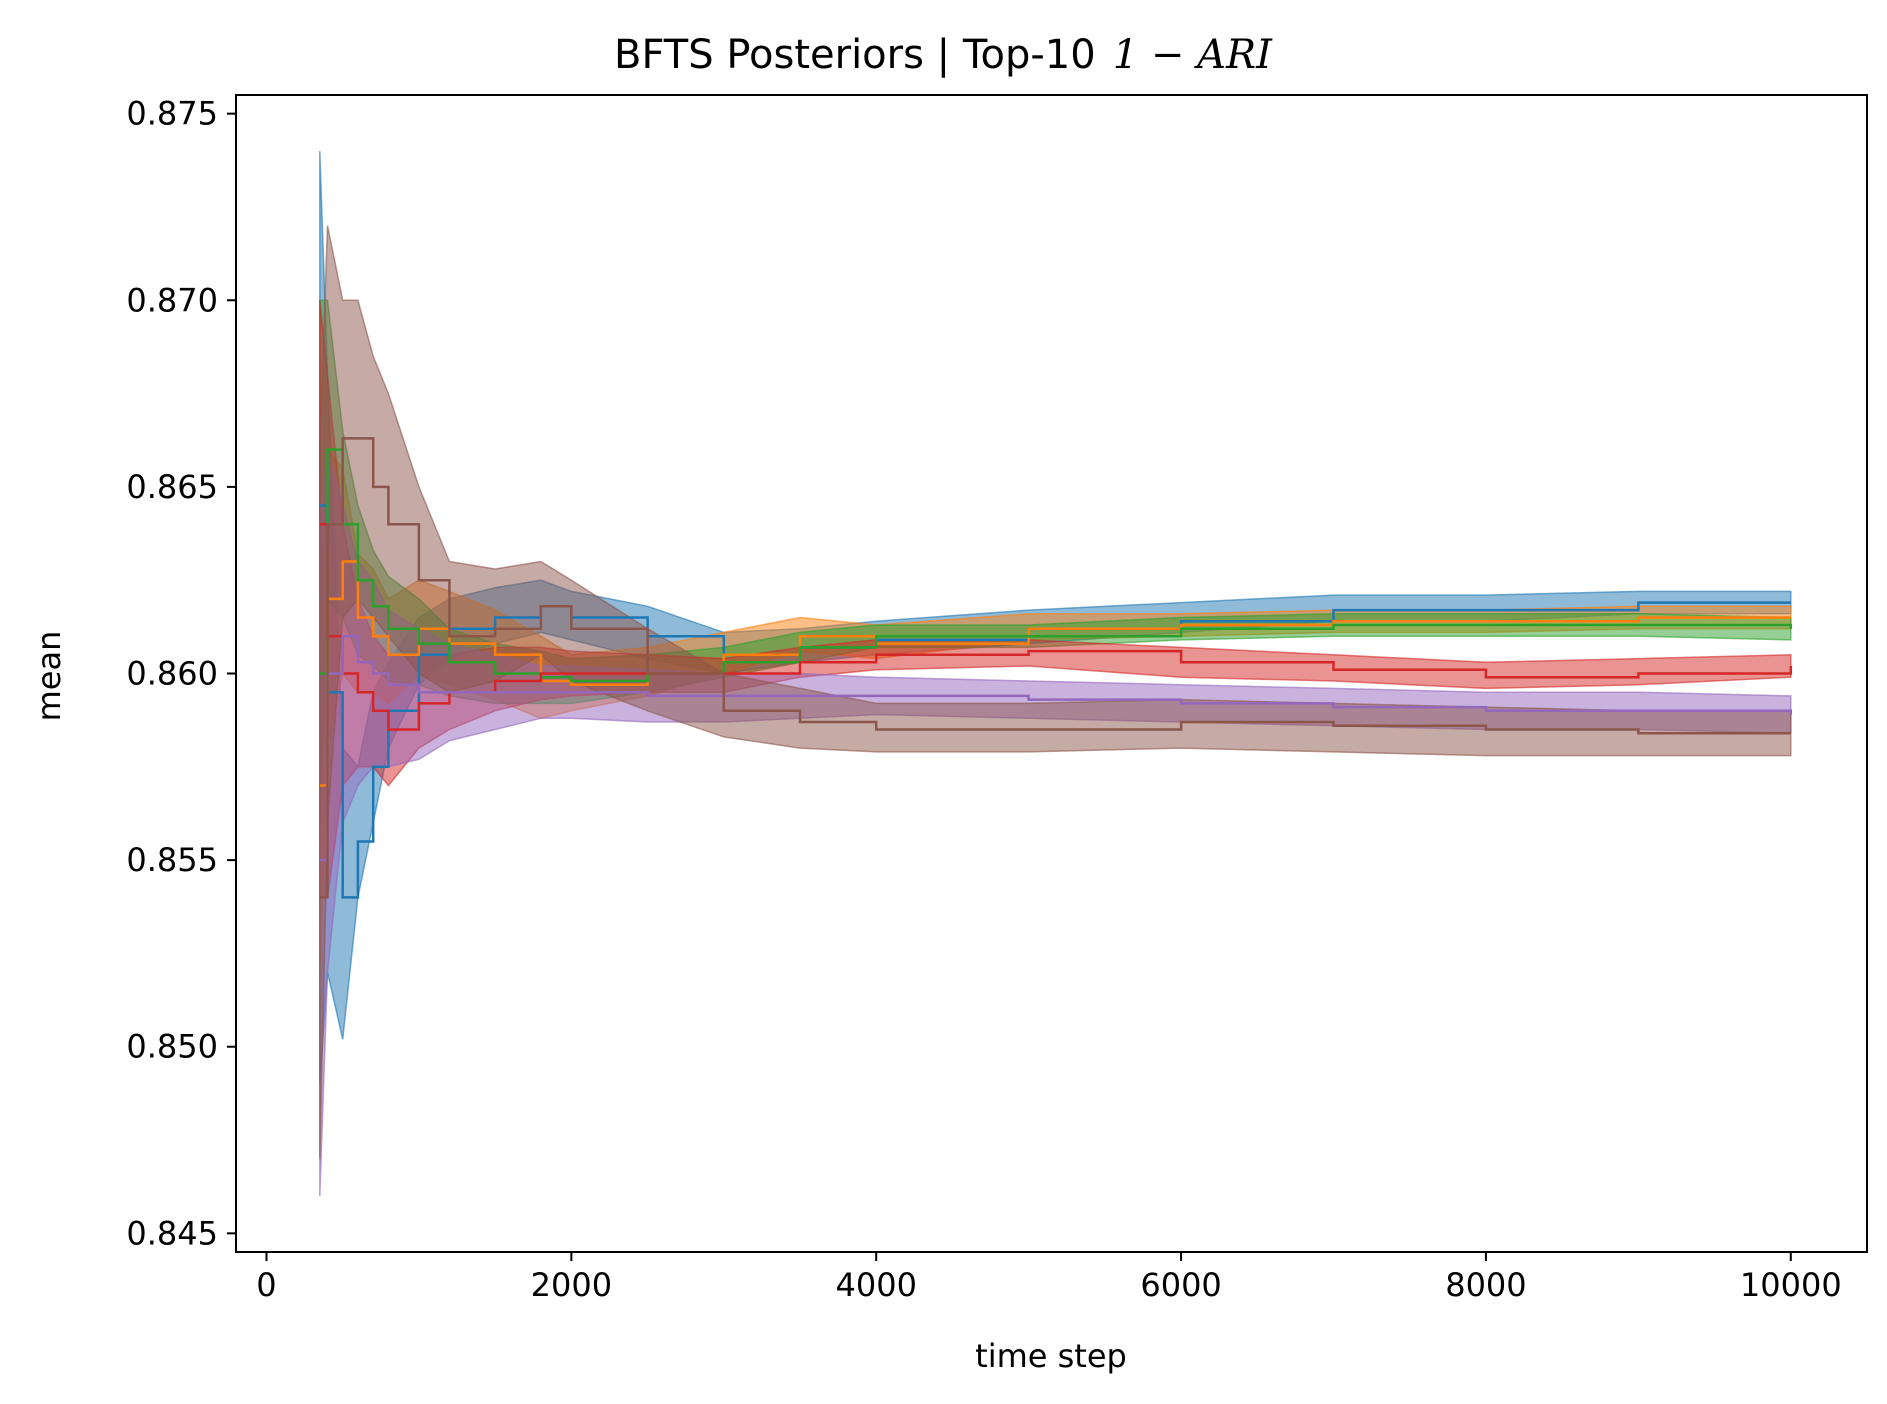 This screenshot has height=1404, width=1887. I want to click on x-axis-label: time step, so click(1051, 1356).